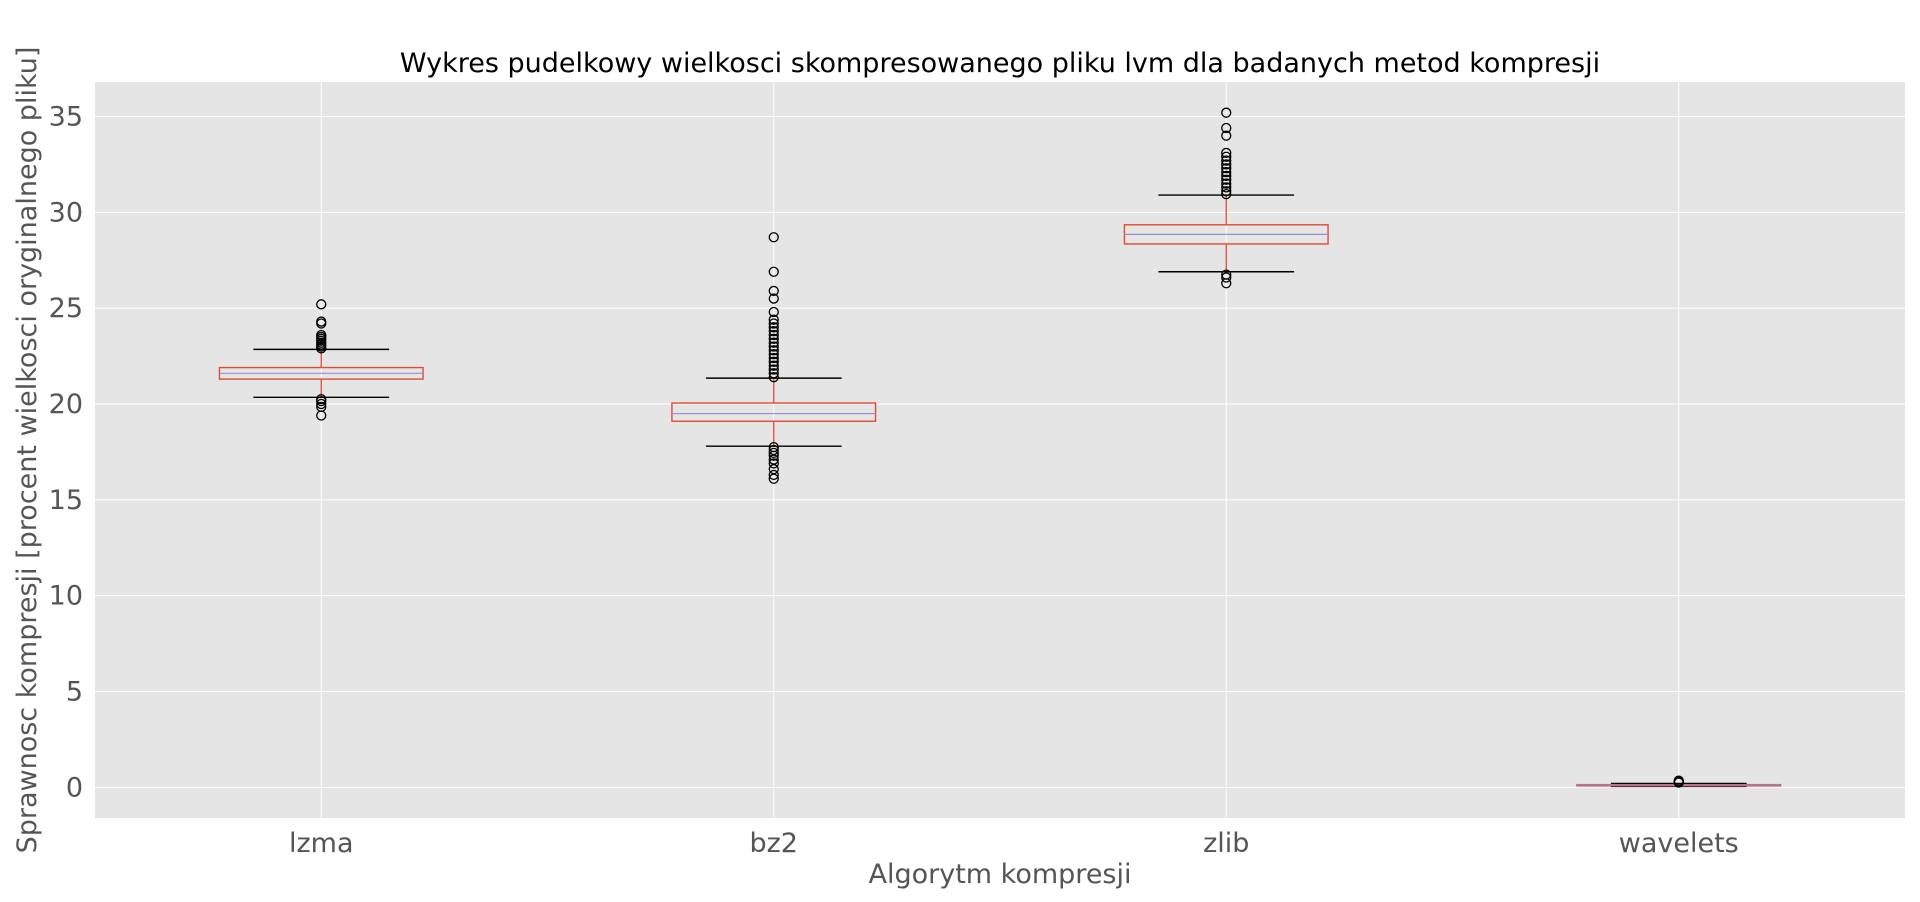  I want to click on x-axis-label: Algorytm kompresji, so click(1000, 874).